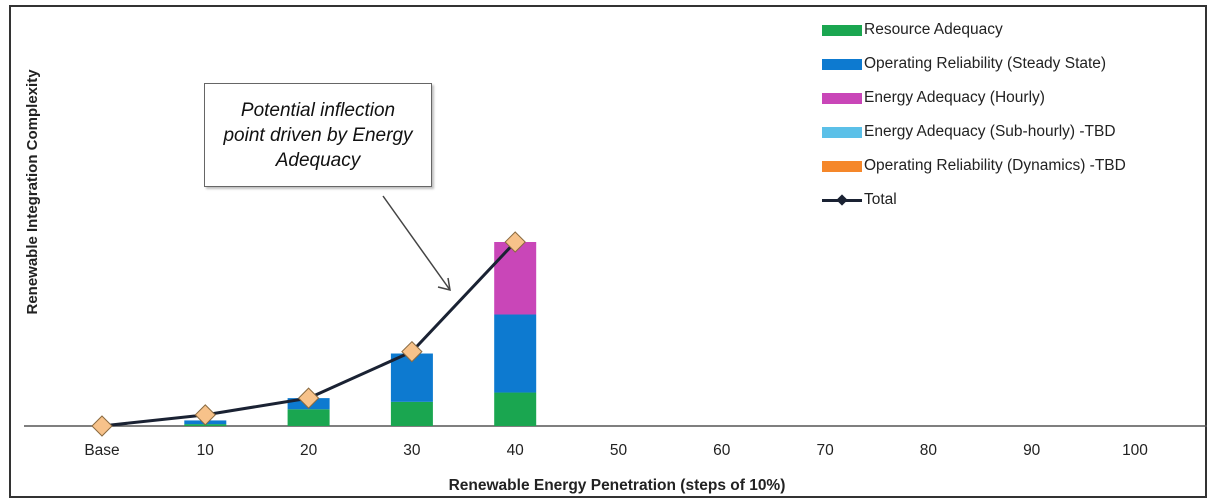  I want to click on x-tick-label: 60, so click(722, 450).